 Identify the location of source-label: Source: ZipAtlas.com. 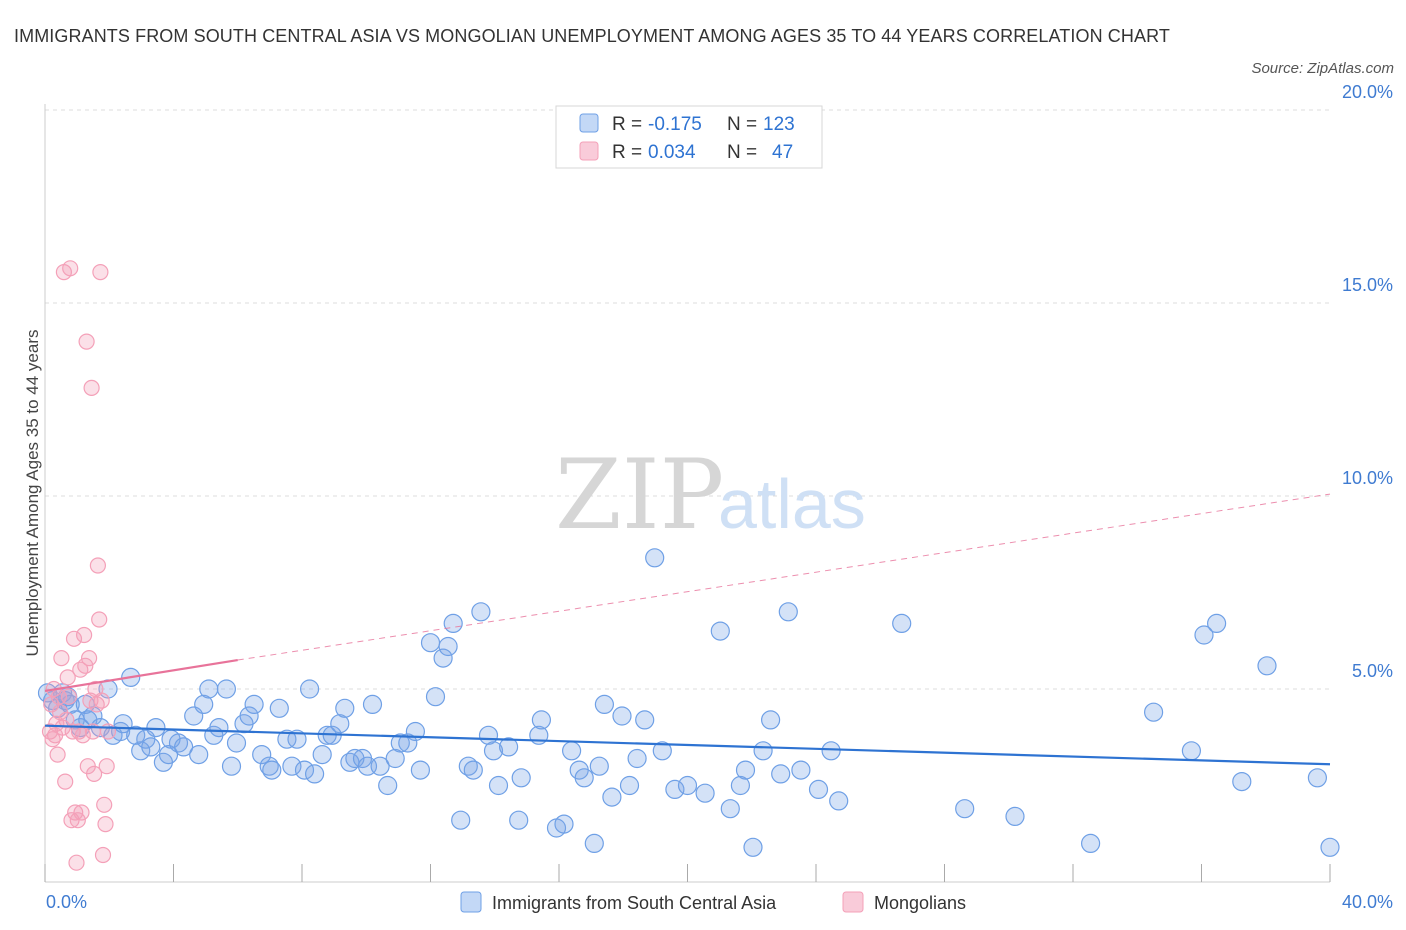
(1322, 68).